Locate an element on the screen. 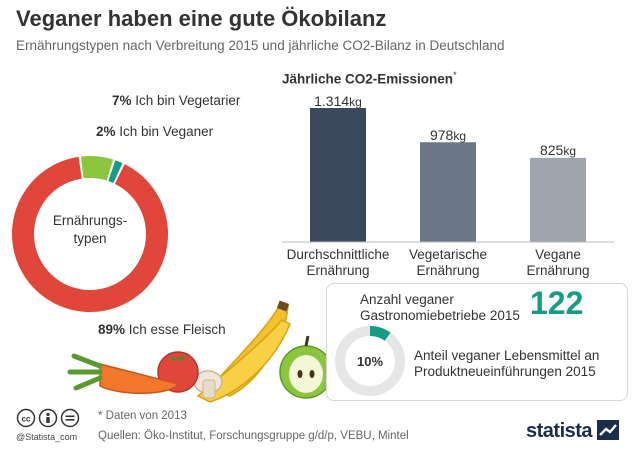  donut-label-vegan: 2% Ich bin Veganer is located at coordinates (154, 131).